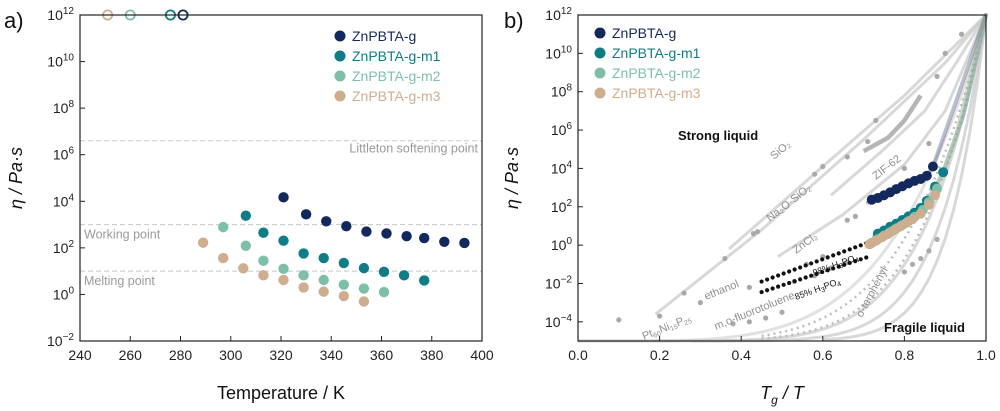 The image size is (1000, 411). Describe the element at coordinates (741, 355) in the screenshot. I see `x-tick-label: 0.4` at that location.